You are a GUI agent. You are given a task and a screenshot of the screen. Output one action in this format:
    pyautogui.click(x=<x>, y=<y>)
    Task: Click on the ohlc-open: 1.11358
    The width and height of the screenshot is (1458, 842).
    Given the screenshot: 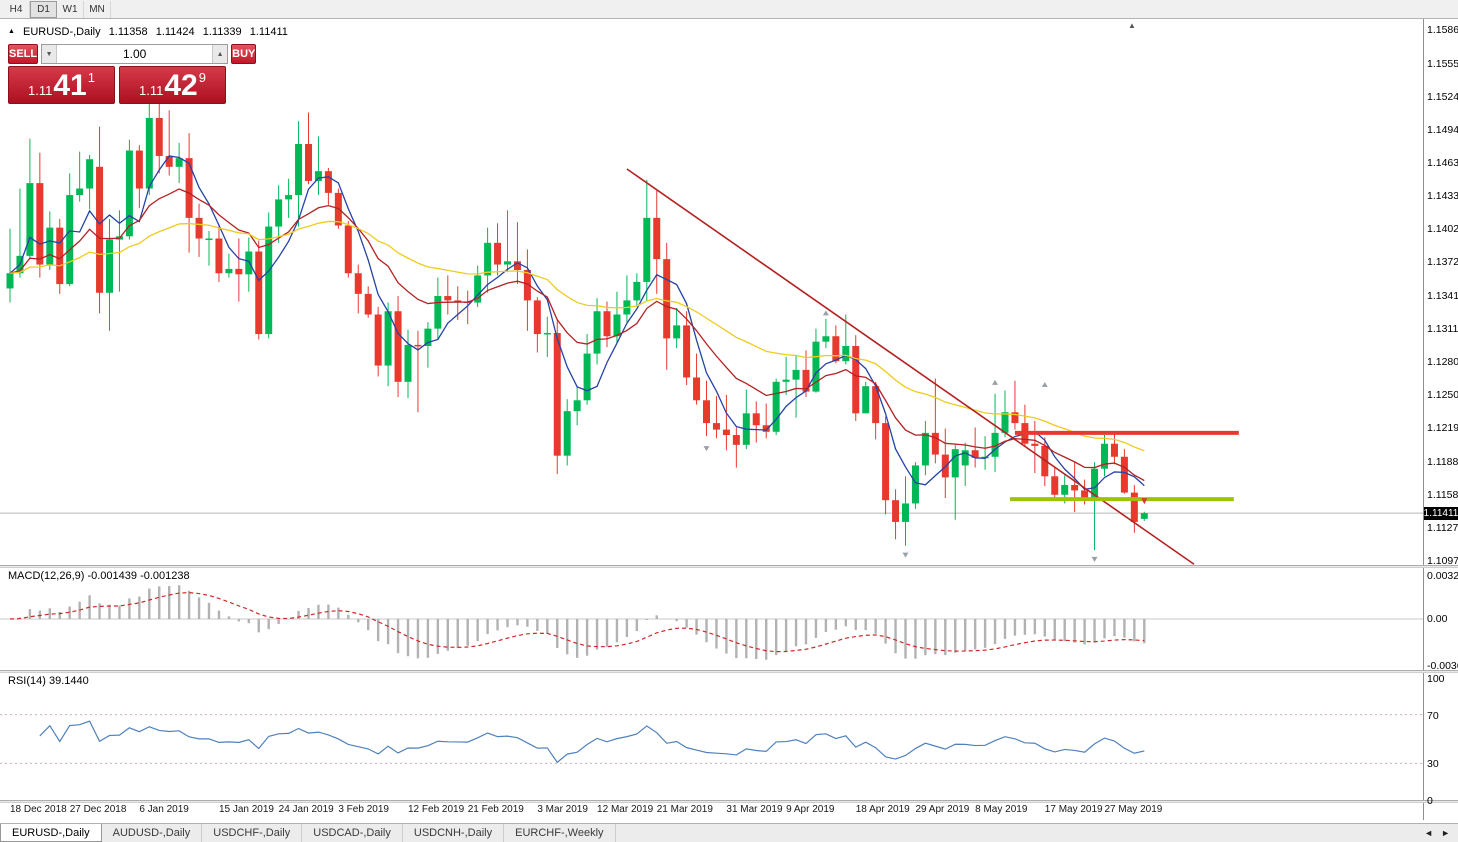 What is the action you would take?
    pyautogui.click(x=128, y=32)
    